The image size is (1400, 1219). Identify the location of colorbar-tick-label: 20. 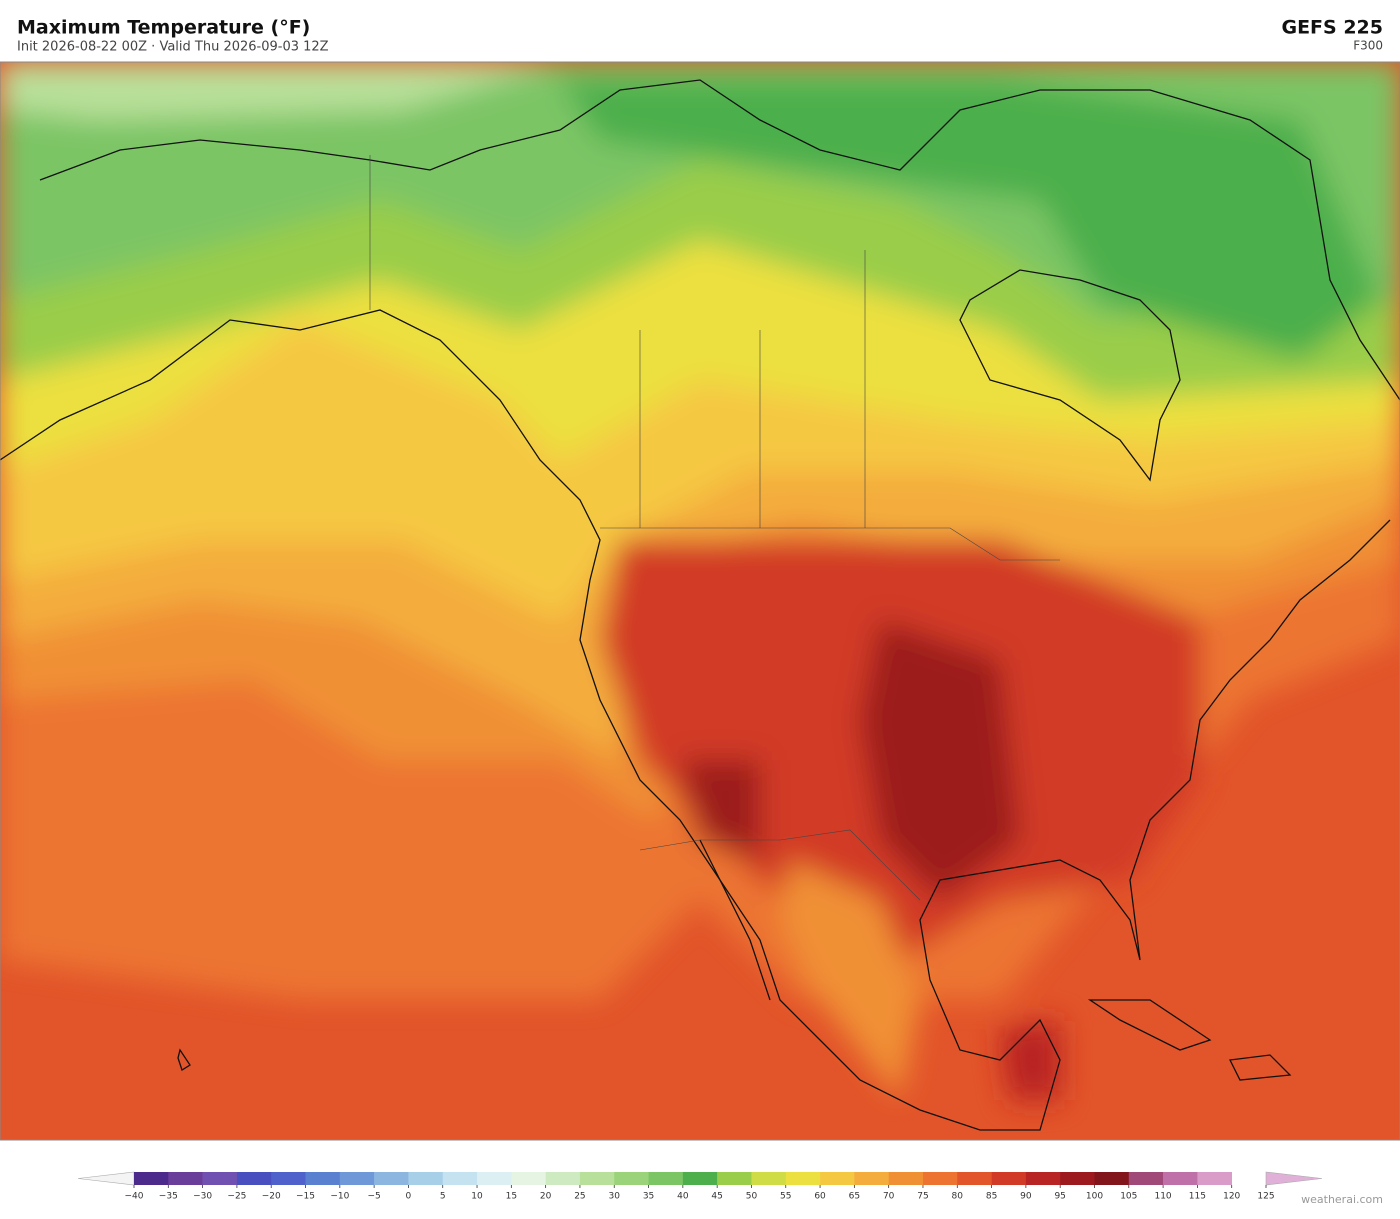
(546, 1197).